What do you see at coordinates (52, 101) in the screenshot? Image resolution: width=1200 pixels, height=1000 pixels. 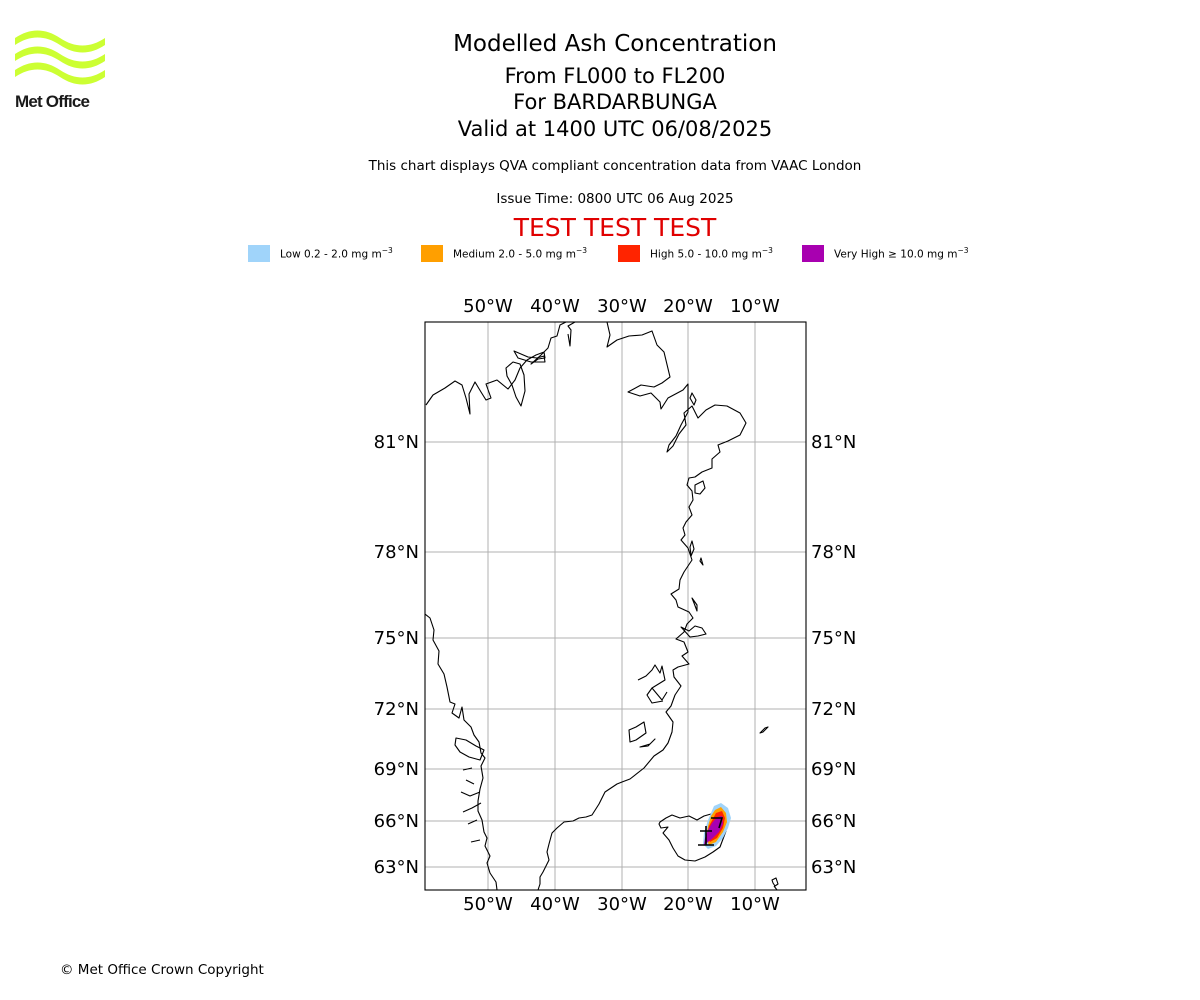 I see `logo-text: Met Office` at bounding box center [52, 101].